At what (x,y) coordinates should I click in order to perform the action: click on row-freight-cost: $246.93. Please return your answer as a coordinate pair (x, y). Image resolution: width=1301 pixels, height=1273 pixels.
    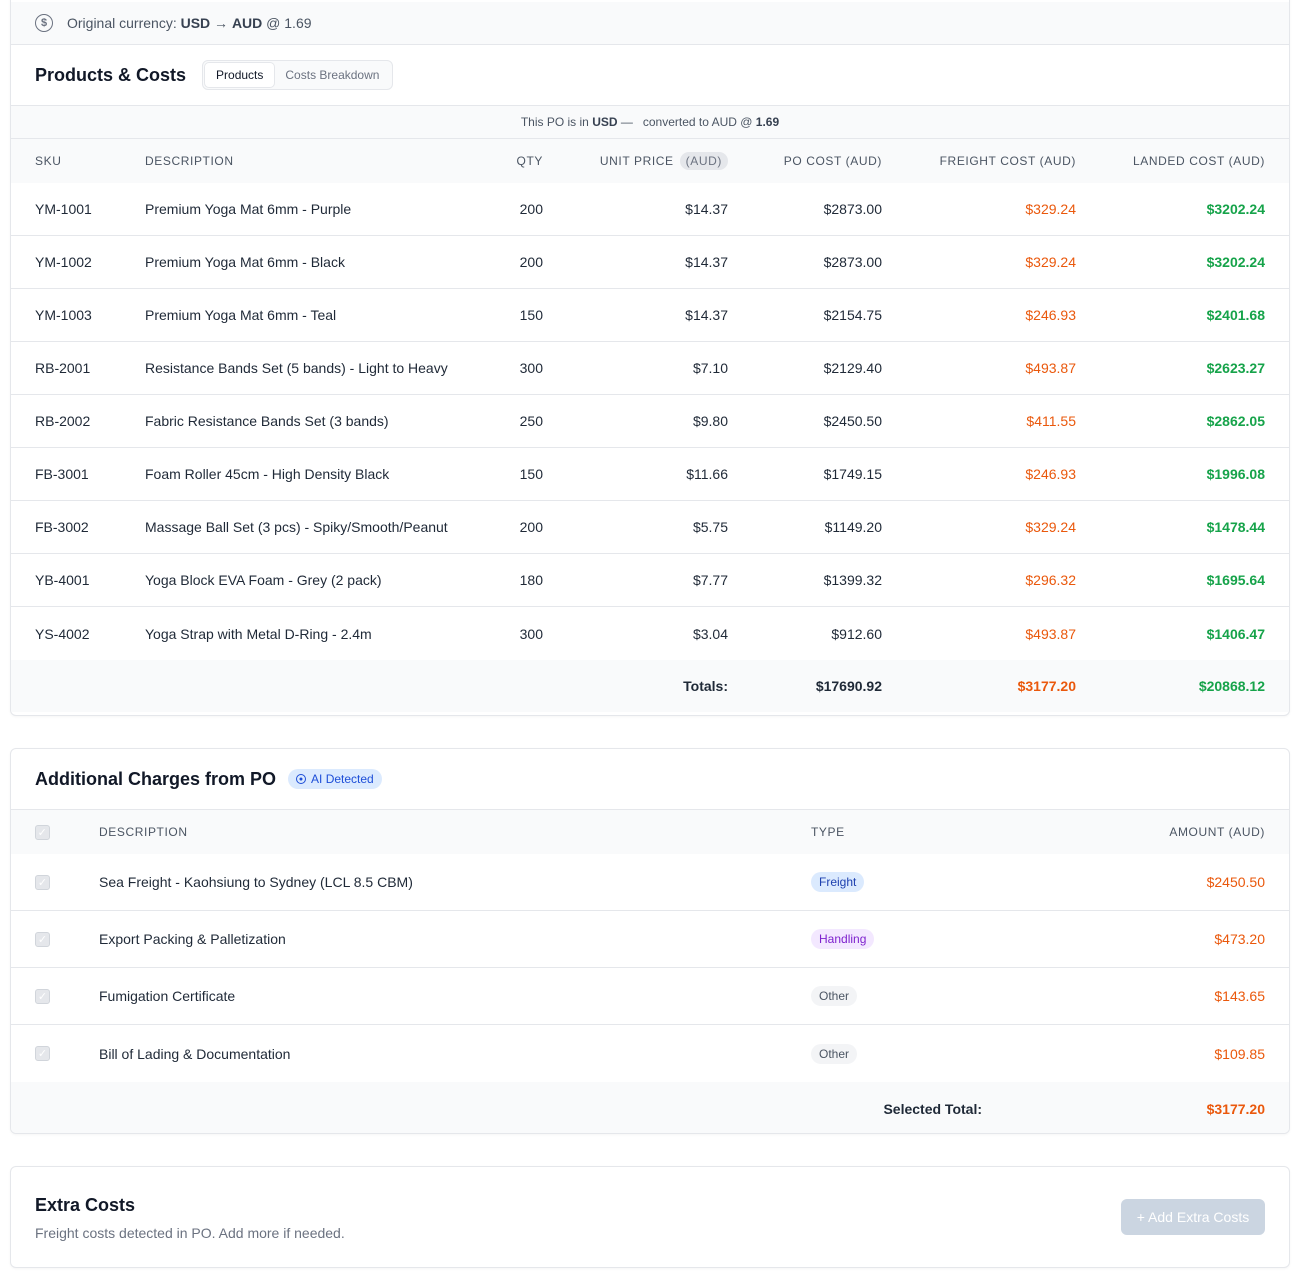
    Looking at the image, I should click on (1050, 315).